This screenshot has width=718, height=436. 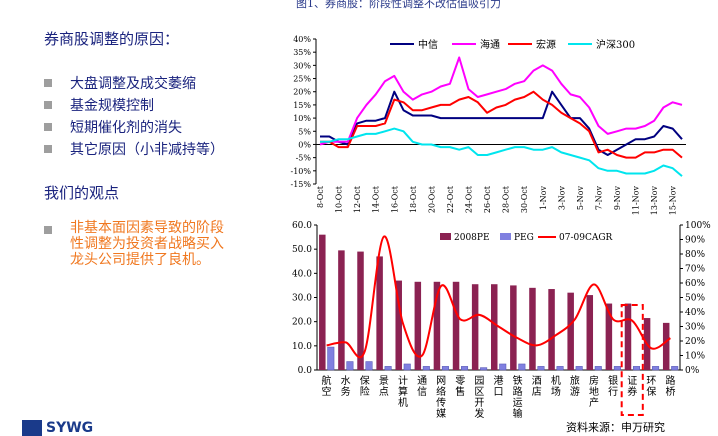 What do you see at coordinates (698, 226) in the screenshot?
I see `right-tick-label: 100%` at bounding box center [698, 226].